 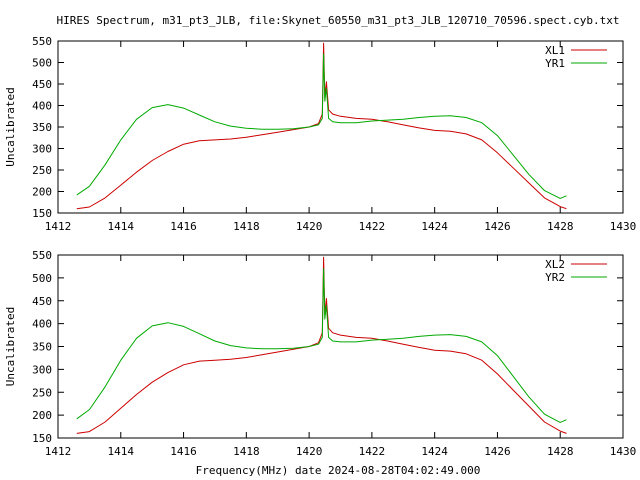 What do you see at coordinates (555, 277) in the screenshot?
I see `legend-label: YR2` at bounding box center [555, 277].